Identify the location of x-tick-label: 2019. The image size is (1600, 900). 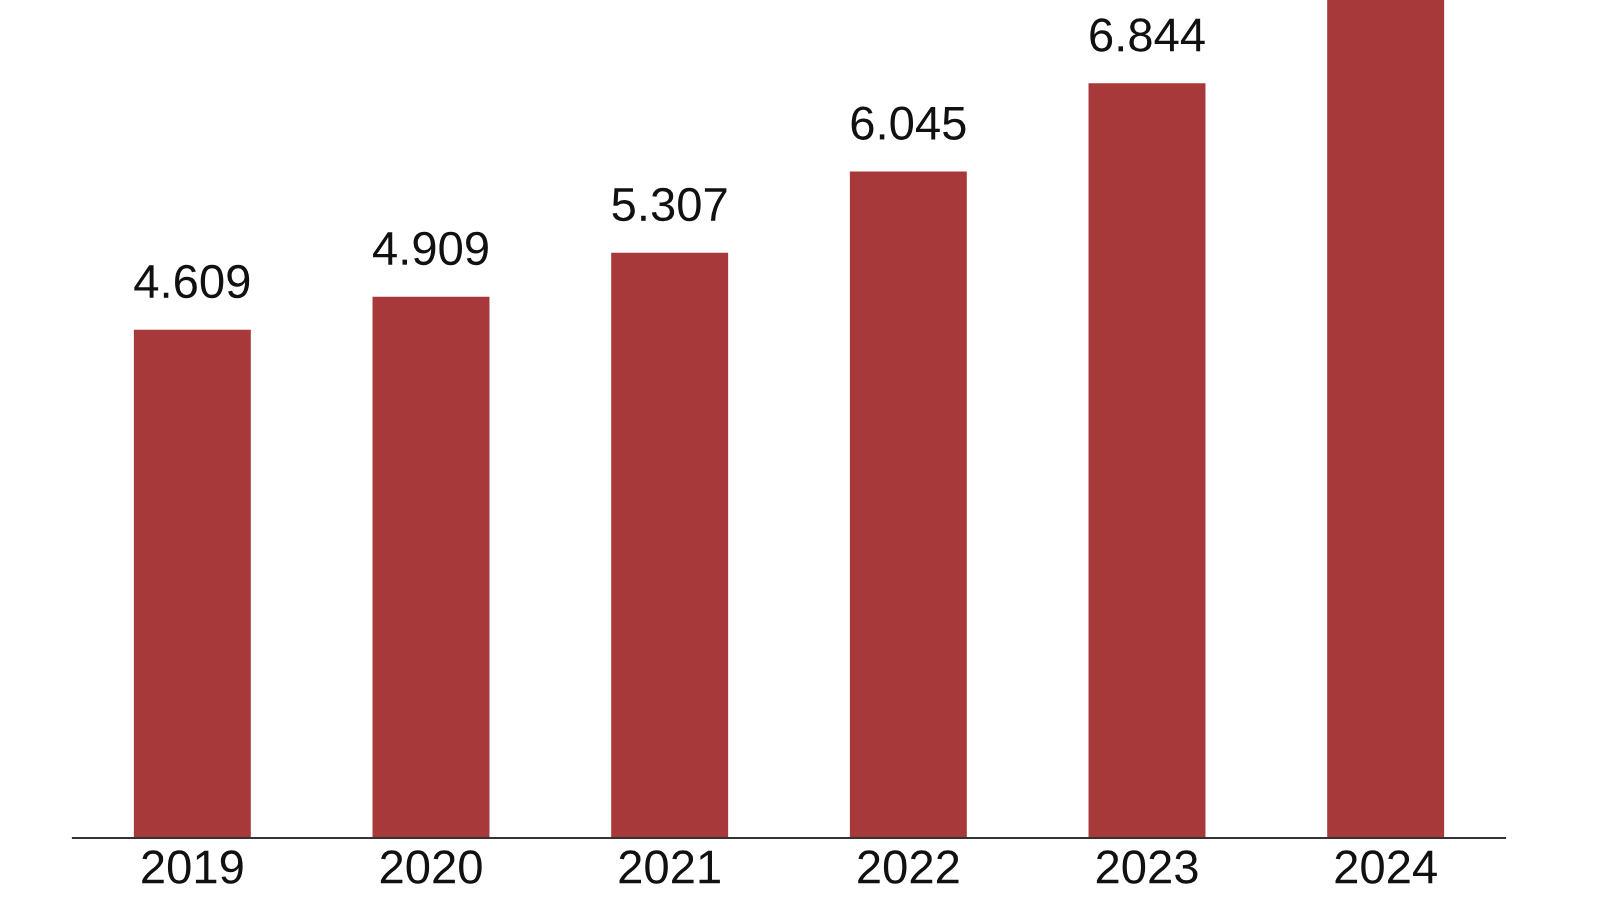
(192, 867).